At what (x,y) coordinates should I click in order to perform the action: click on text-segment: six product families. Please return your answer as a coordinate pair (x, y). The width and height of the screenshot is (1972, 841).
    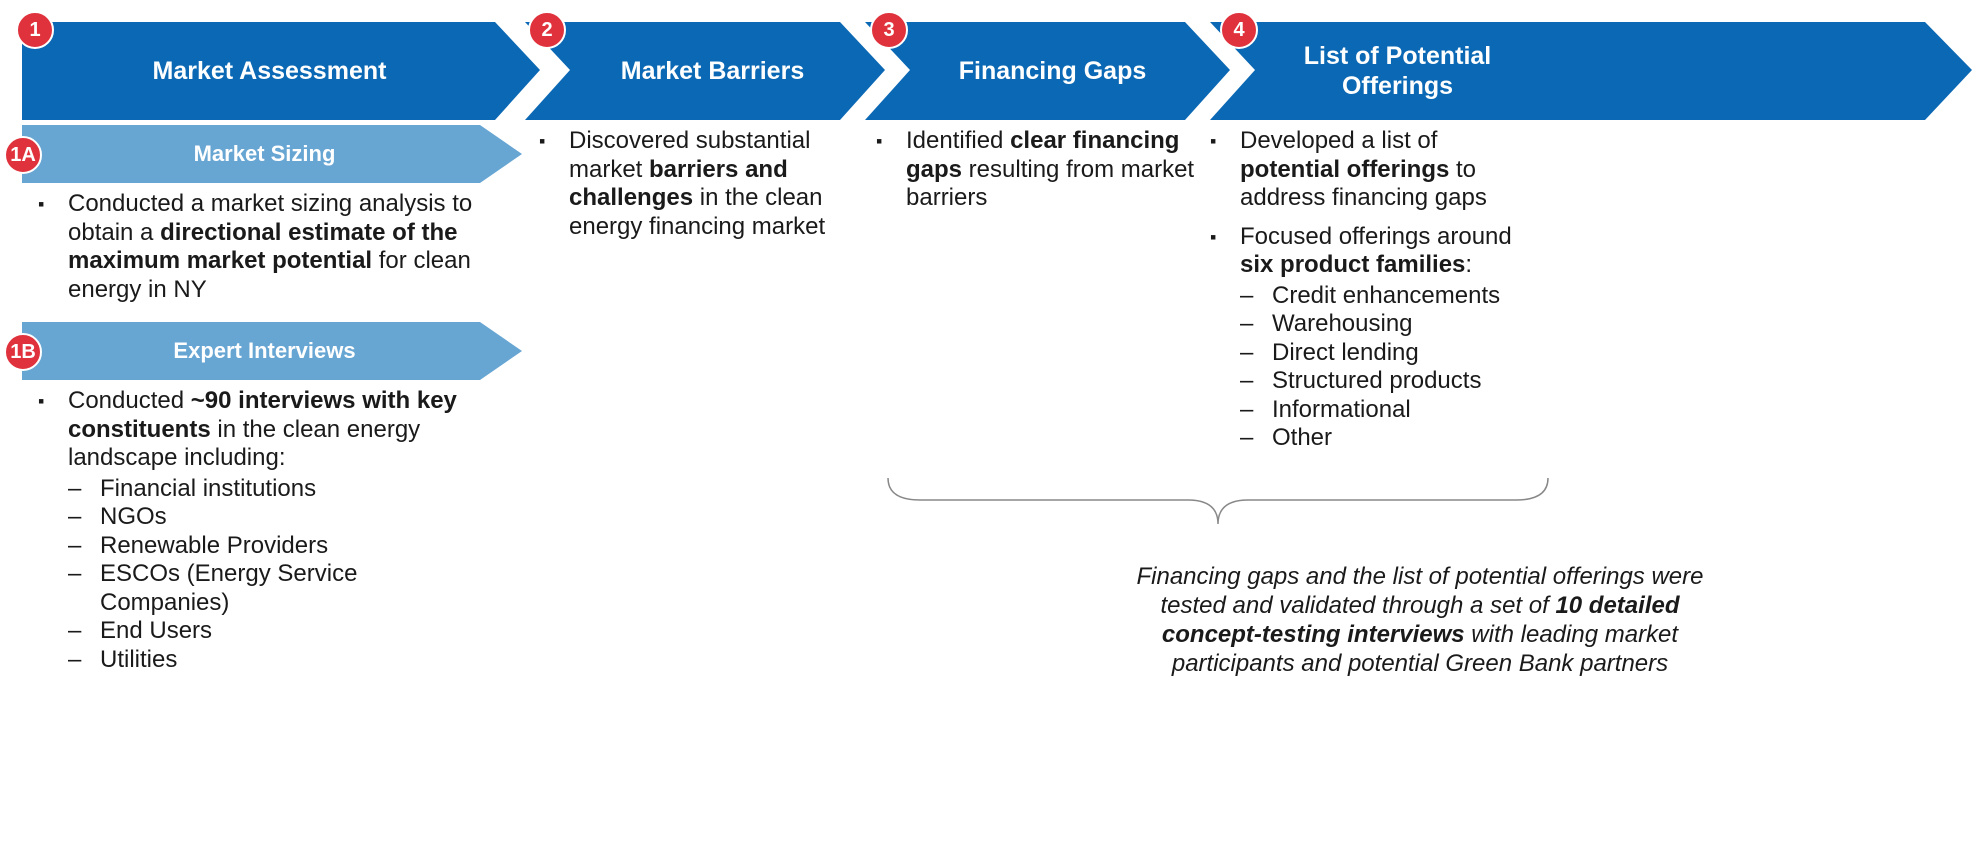
    Looking at the image, I should click on (1353, 264).